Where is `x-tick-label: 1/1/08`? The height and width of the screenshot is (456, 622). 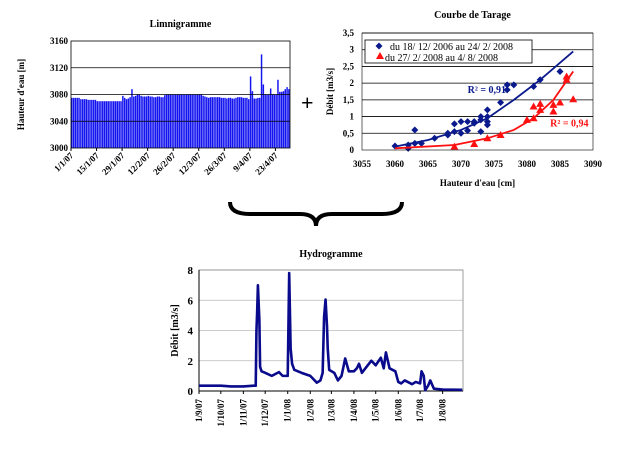
x-tick-label: 1/1/08 is located at coordinates (288, 411).